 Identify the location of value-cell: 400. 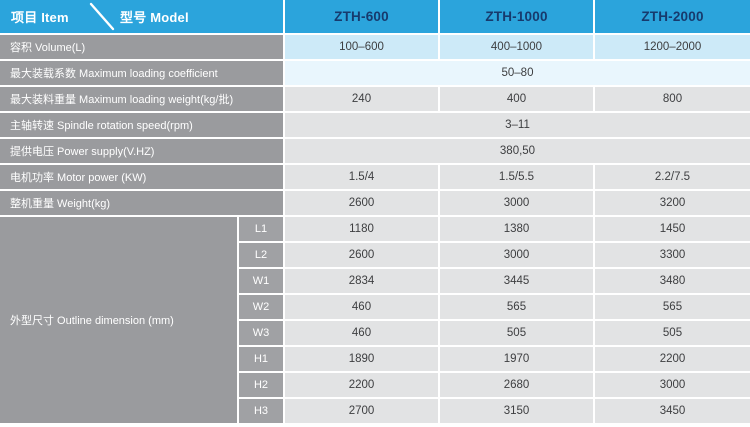
(516, 99).